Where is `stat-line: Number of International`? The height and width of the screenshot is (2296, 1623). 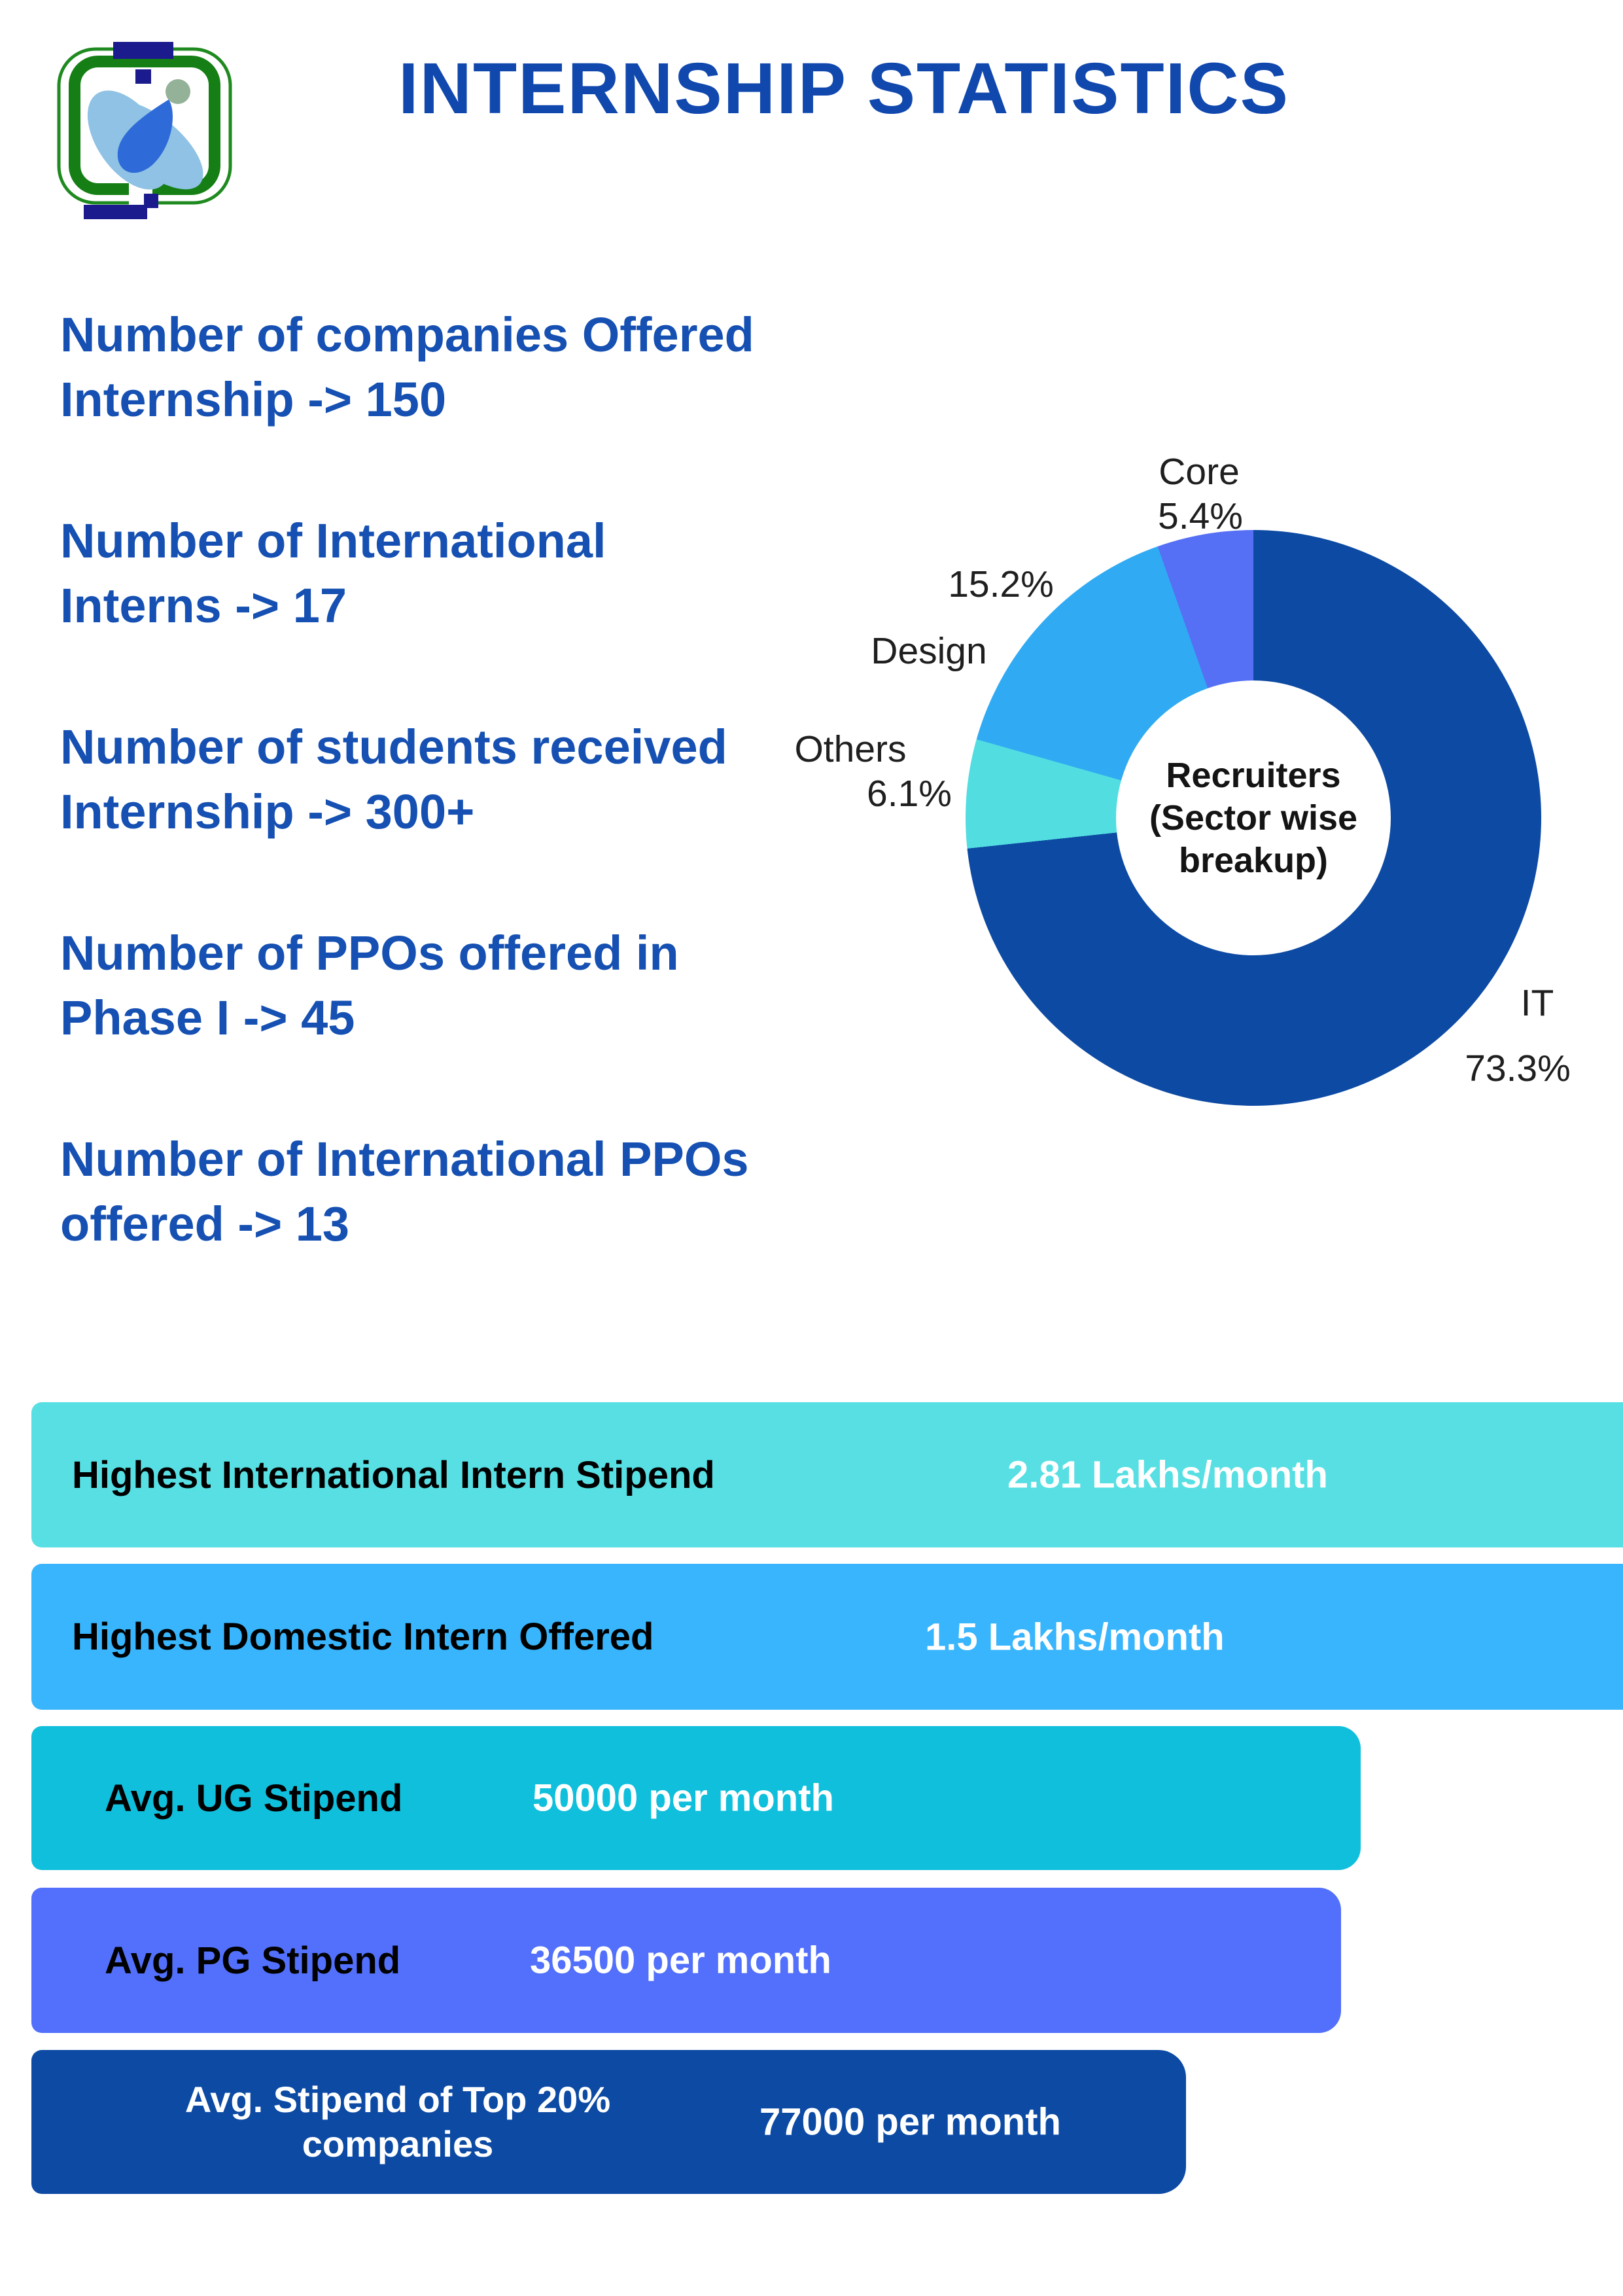 stat-line: Number of International is located at coordinates (333, 541).